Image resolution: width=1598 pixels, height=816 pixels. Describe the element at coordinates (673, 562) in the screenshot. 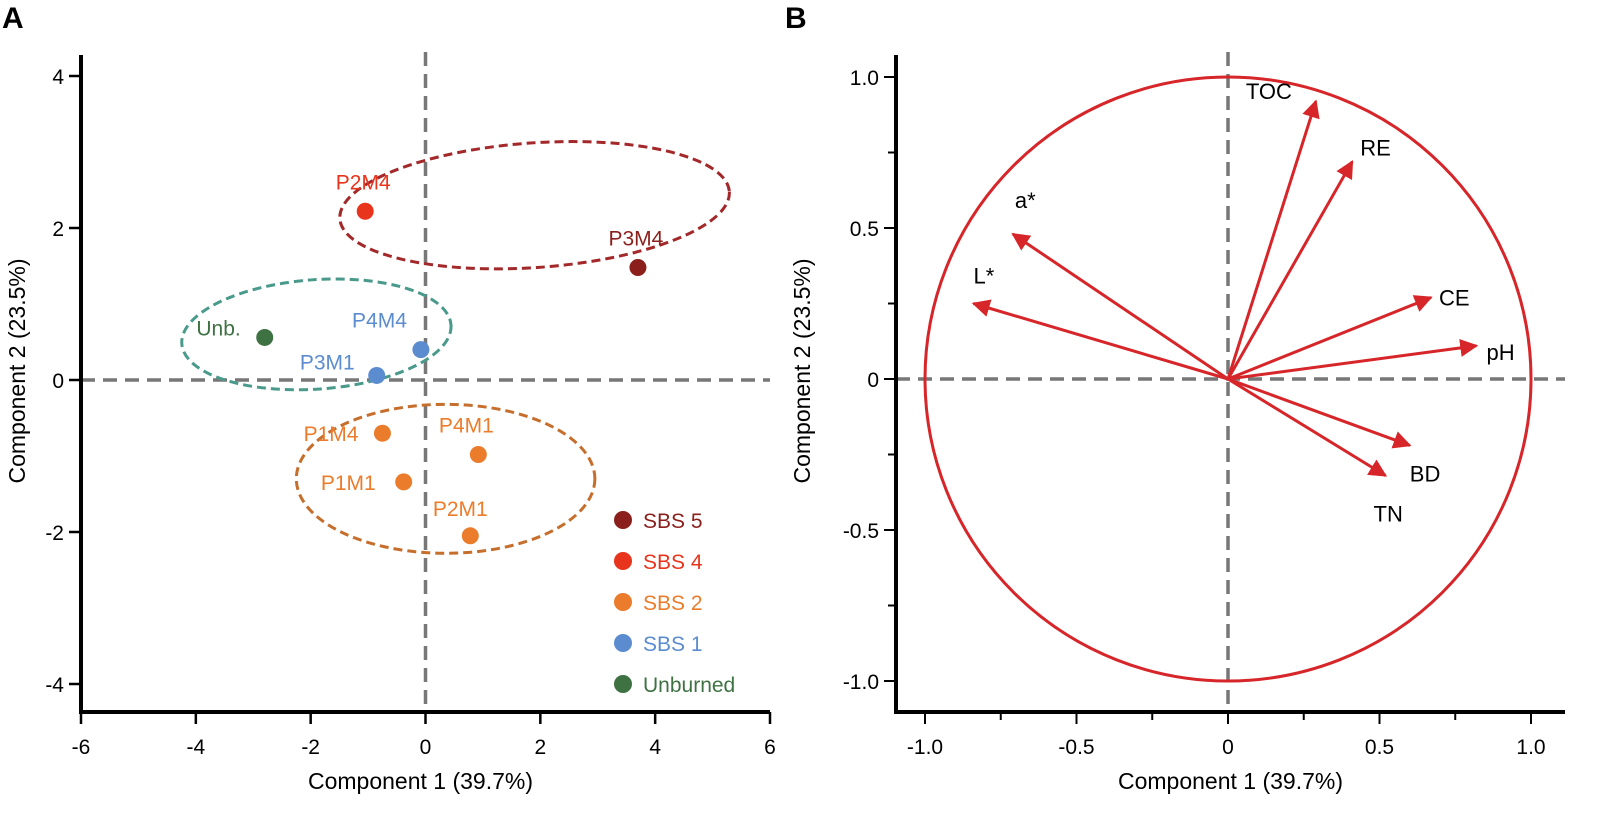

I see `panel-a-legend-label: SBS 4` at that location.